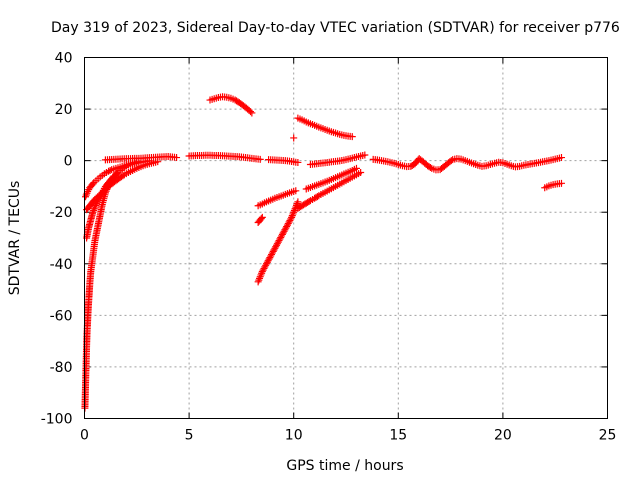  I want to click on y-tick-label: -100, so click(57, 420).